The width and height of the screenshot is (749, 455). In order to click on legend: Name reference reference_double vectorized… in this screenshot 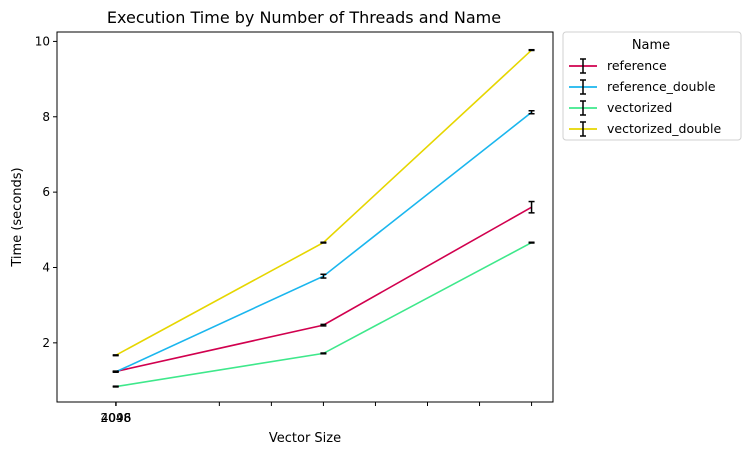, I will do `click(652, 86)`.